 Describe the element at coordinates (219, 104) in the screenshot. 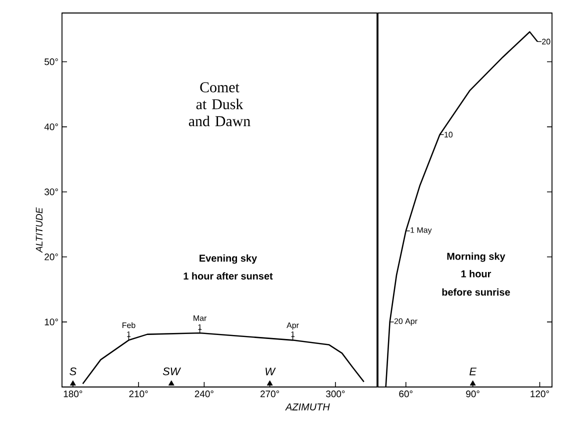

I see `text: Comet at Dusk and Dawn` at that location.